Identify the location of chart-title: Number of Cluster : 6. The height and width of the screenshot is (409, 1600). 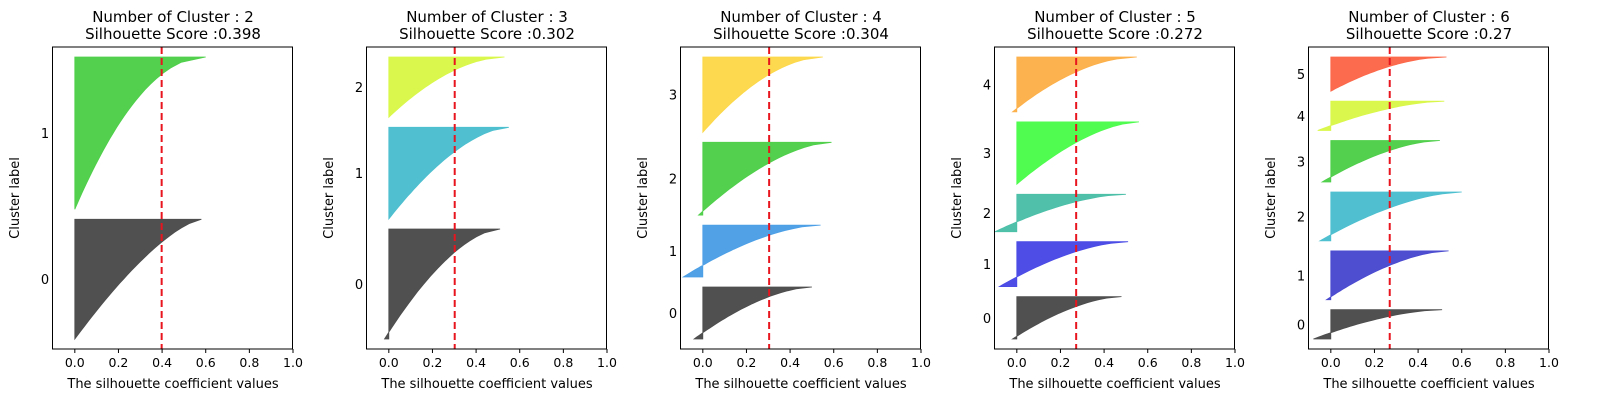
(1429, 17).